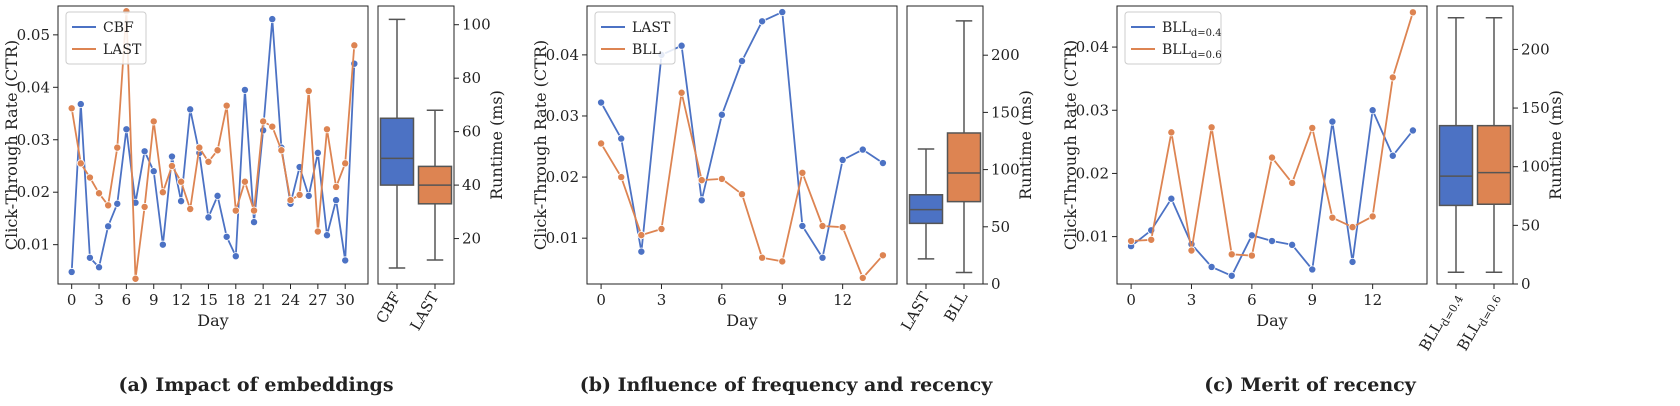  I want to click on series-line-last, so click(213, 145).